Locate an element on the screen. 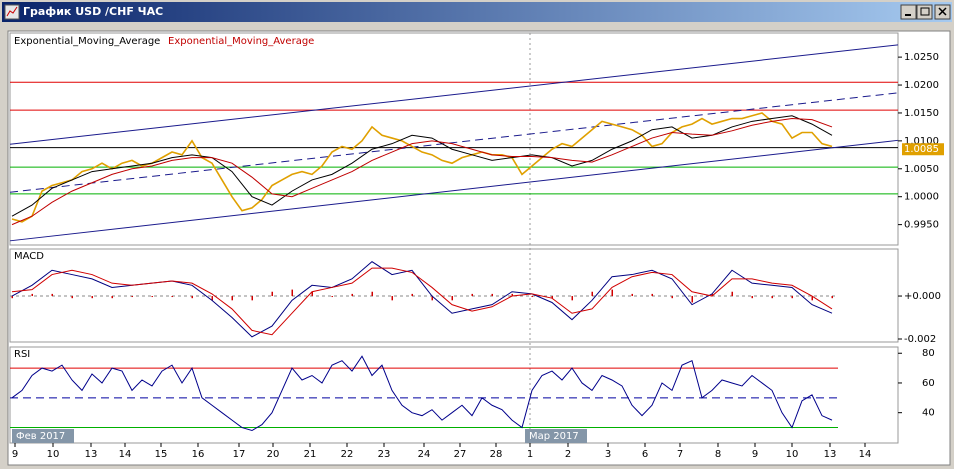 This screenshot has width=954, height=469. y-tick-label: 1.0100 is located at coordinates (921, 141).